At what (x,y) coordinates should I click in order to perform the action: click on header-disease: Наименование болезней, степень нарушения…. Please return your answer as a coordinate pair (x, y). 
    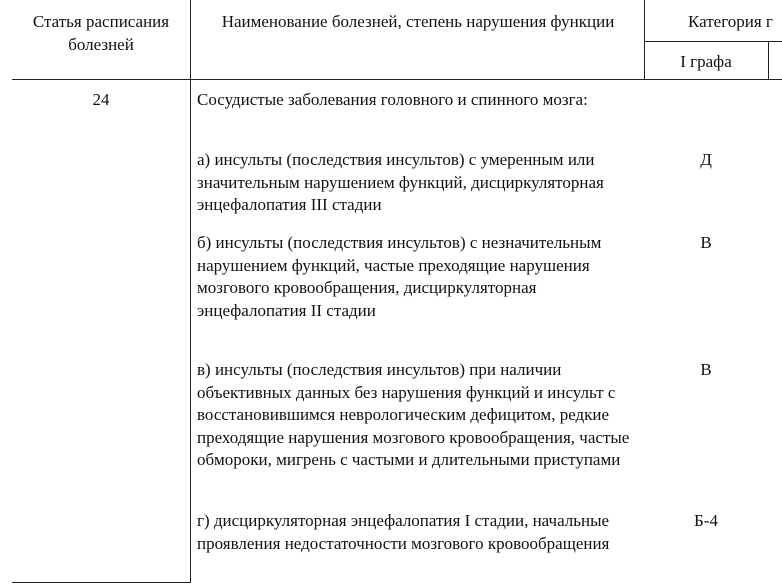
    Looking at the image, I should click on (418, 21).